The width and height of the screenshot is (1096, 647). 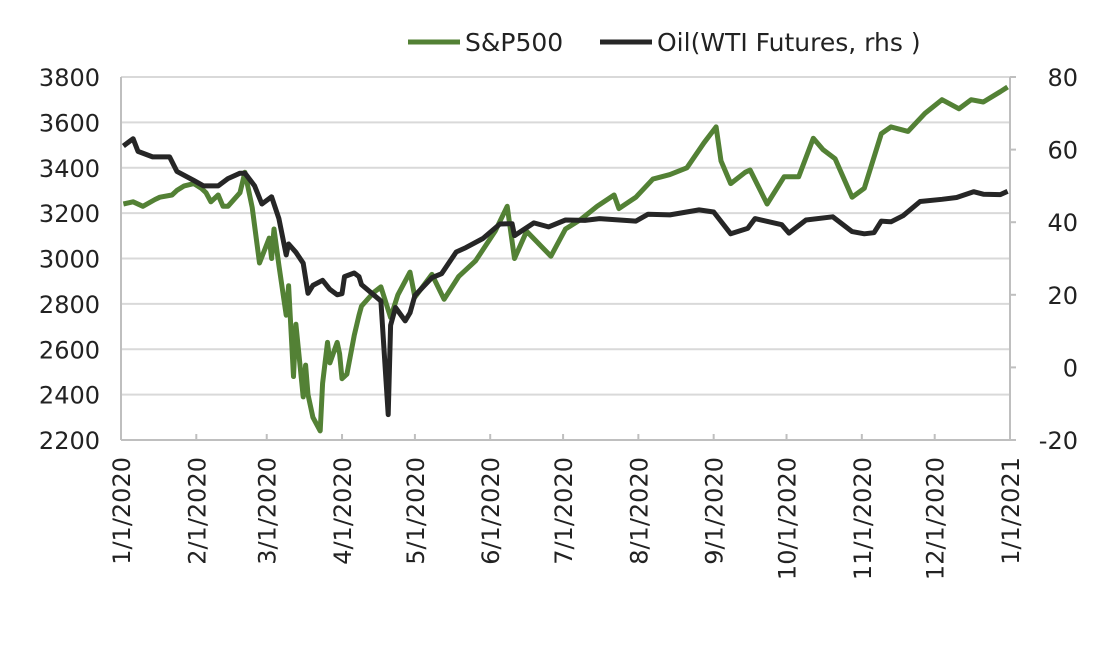 I want to click on y-right-tick-label: 80, so click(x=1062, y=78).